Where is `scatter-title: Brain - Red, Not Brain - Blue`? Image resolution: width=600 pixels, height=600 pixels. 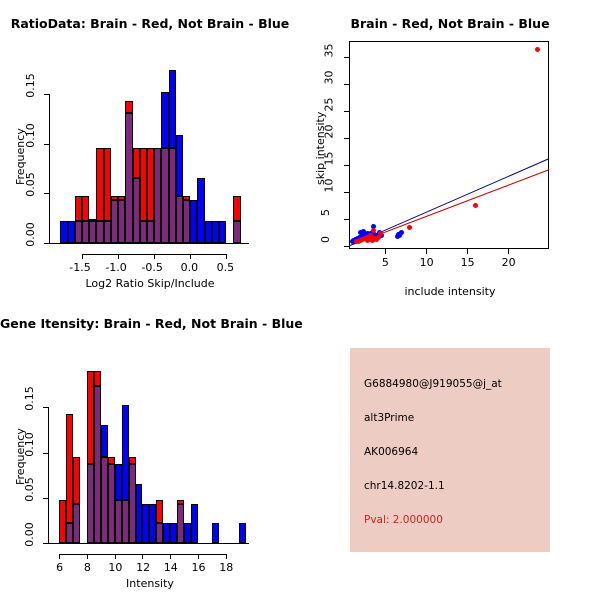 scatter-title: Brain - Red, Not Brain - Blue is located at coordinates (450, 23).